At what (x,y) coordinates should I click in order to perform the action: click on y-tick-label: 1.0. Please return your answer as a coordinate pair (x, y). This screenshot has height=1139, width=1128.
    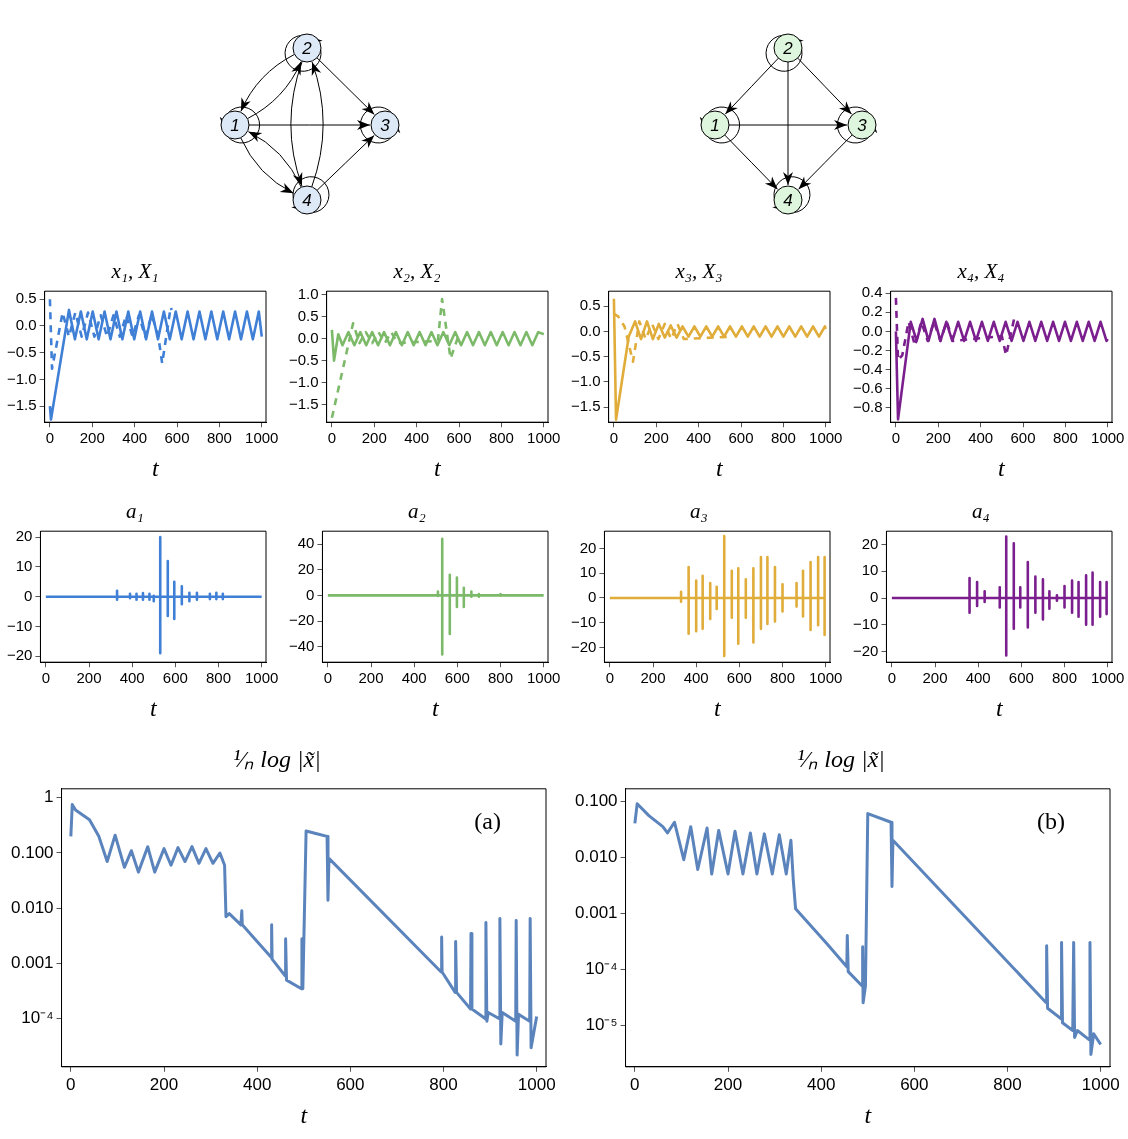
    Looking at the image, I should click on (308, 293).